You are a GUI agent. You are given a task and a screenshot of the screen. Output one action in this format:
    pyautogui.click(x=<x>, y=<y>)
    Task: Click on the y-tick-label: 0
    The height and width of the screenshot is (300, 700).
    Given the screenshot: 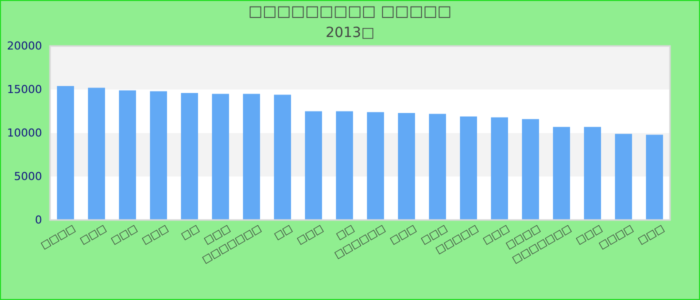 What is the action you would take?
    pyautogui.click(x=38, y=220)
    